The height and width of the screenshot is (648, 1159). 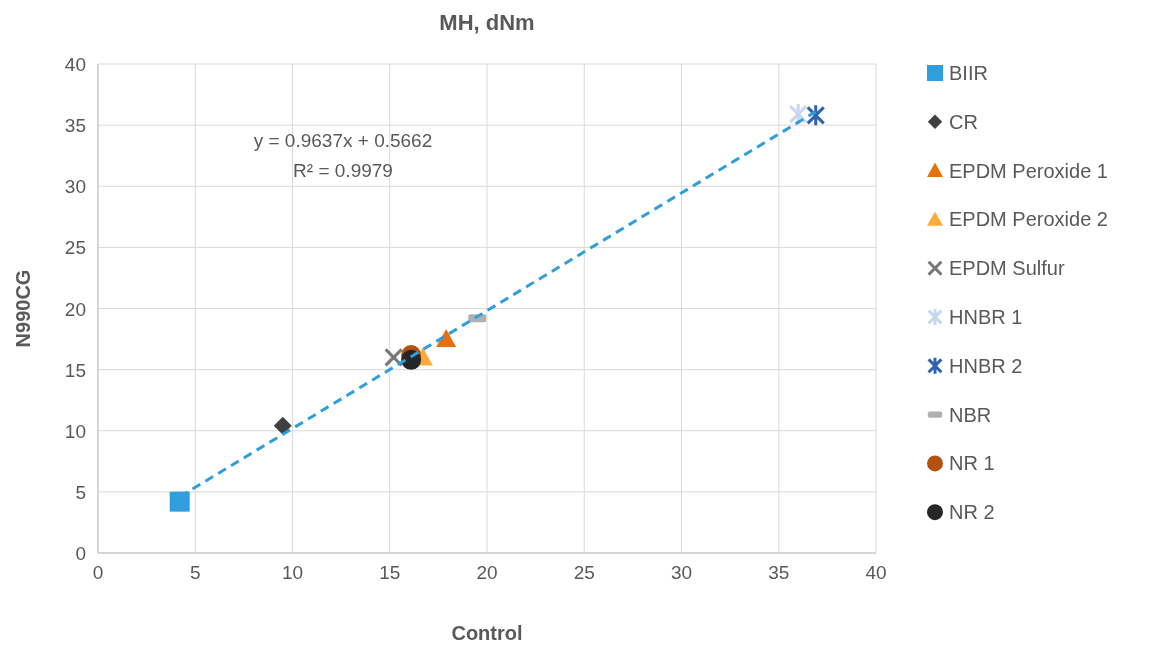 I want to click on y-tick-label: 20, so click(x=75, y=309).